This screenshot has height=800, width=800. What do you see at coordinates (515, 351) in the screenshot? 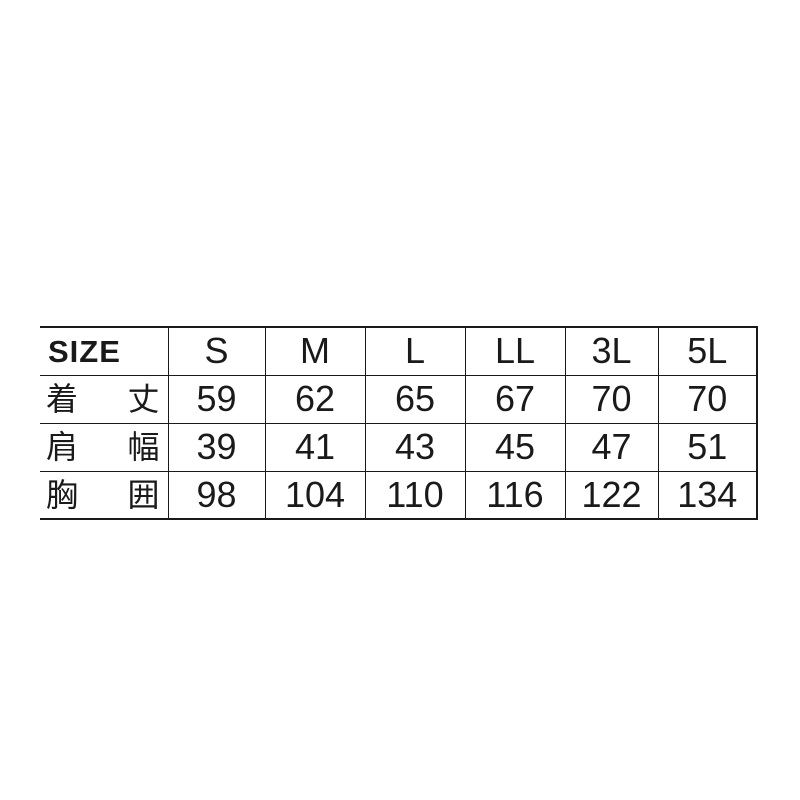
I see `size-ll: LL` at bounding box center [515, 351].